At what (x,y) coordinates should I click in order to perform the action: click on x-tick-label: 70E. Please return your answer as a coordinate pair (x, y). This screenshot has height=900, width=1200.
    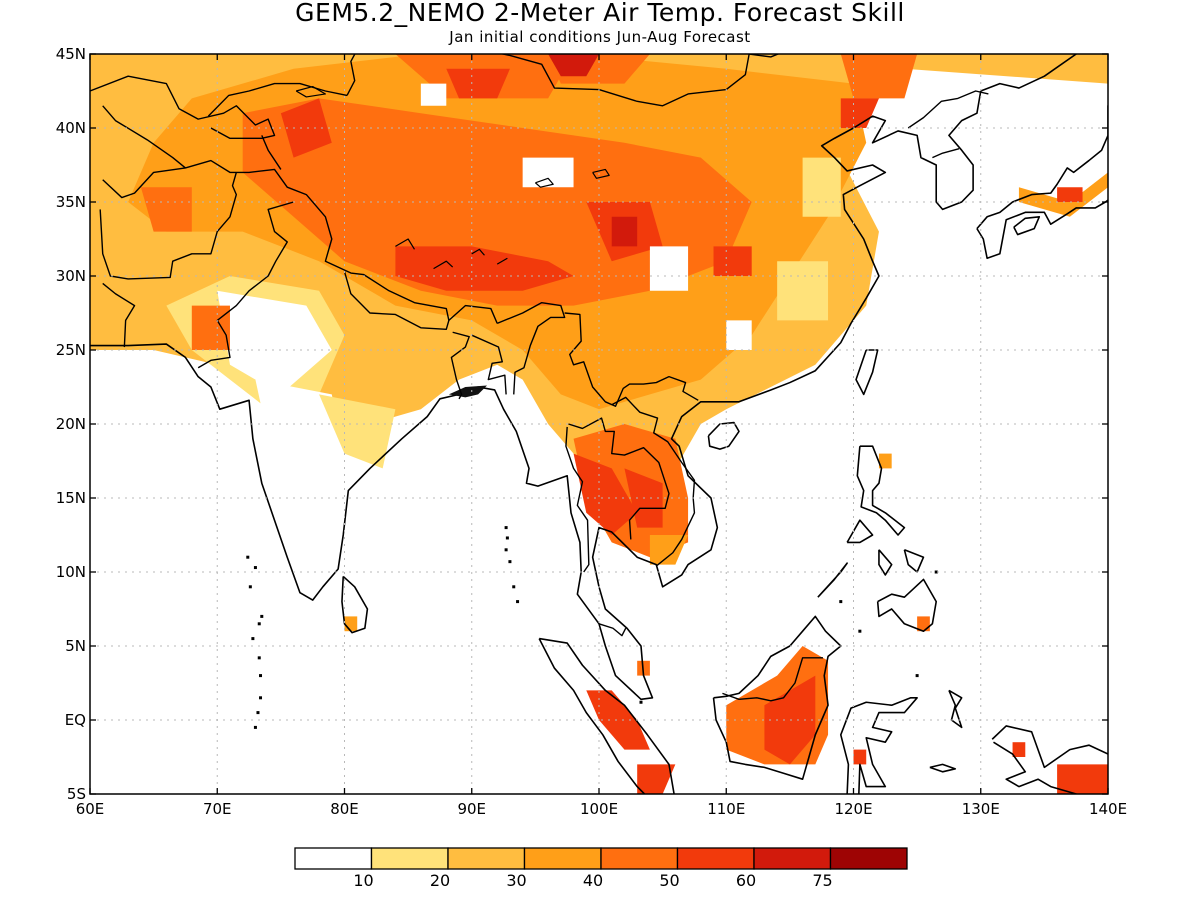
    Looking at the image, I should click on (217, 809).